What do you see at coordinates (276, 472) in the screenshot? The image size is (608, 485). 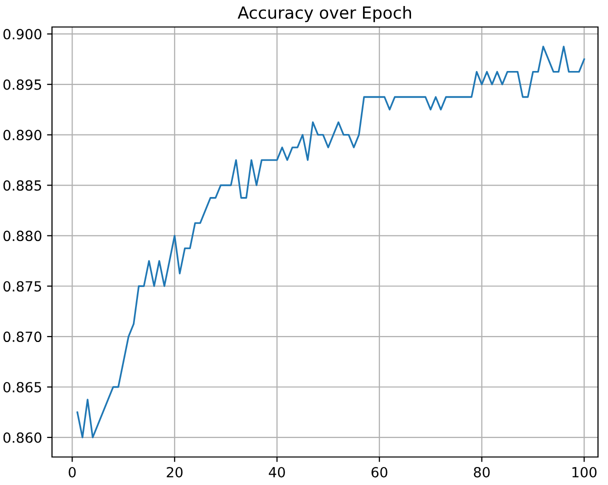 I see `x-tick-label: 40` at bounding box center [276, 472].